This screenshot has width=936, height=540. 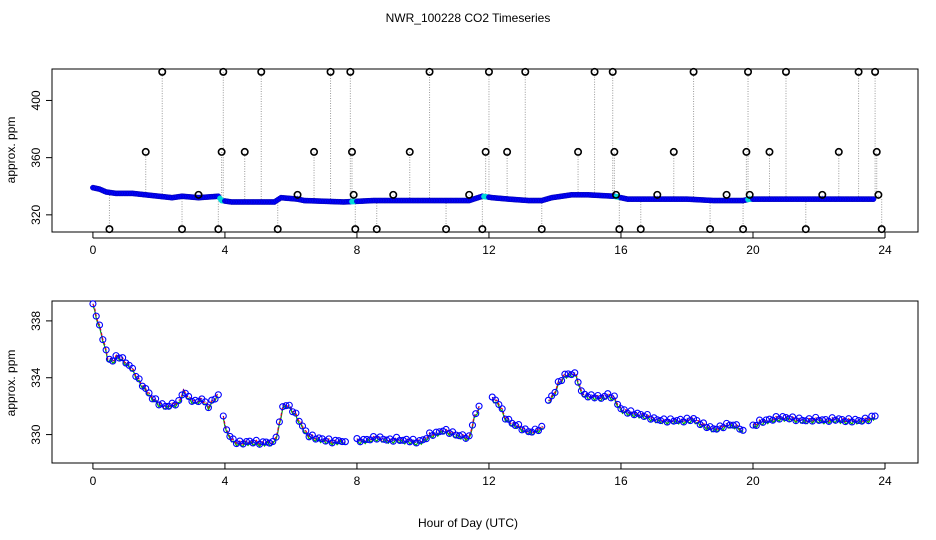 I want to click on bottom-xtick-label: 8, so click(x=357, y=481).